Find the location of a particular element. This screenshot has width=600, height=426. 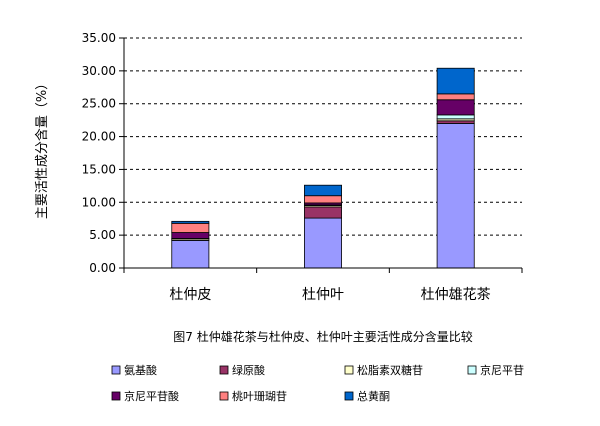

legend-label: 总黄酮 is located at coordinates (373, 396).